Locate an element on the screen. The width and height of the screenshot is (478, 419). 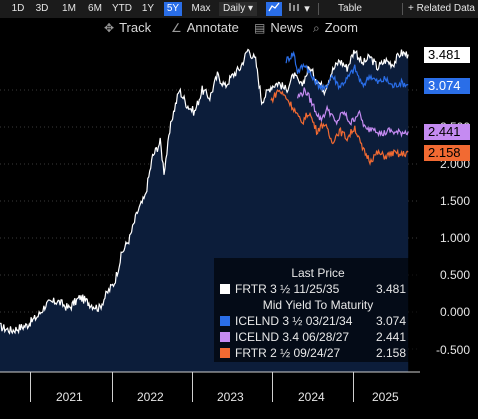
track-label: Track is located at coordinates (135, 27).